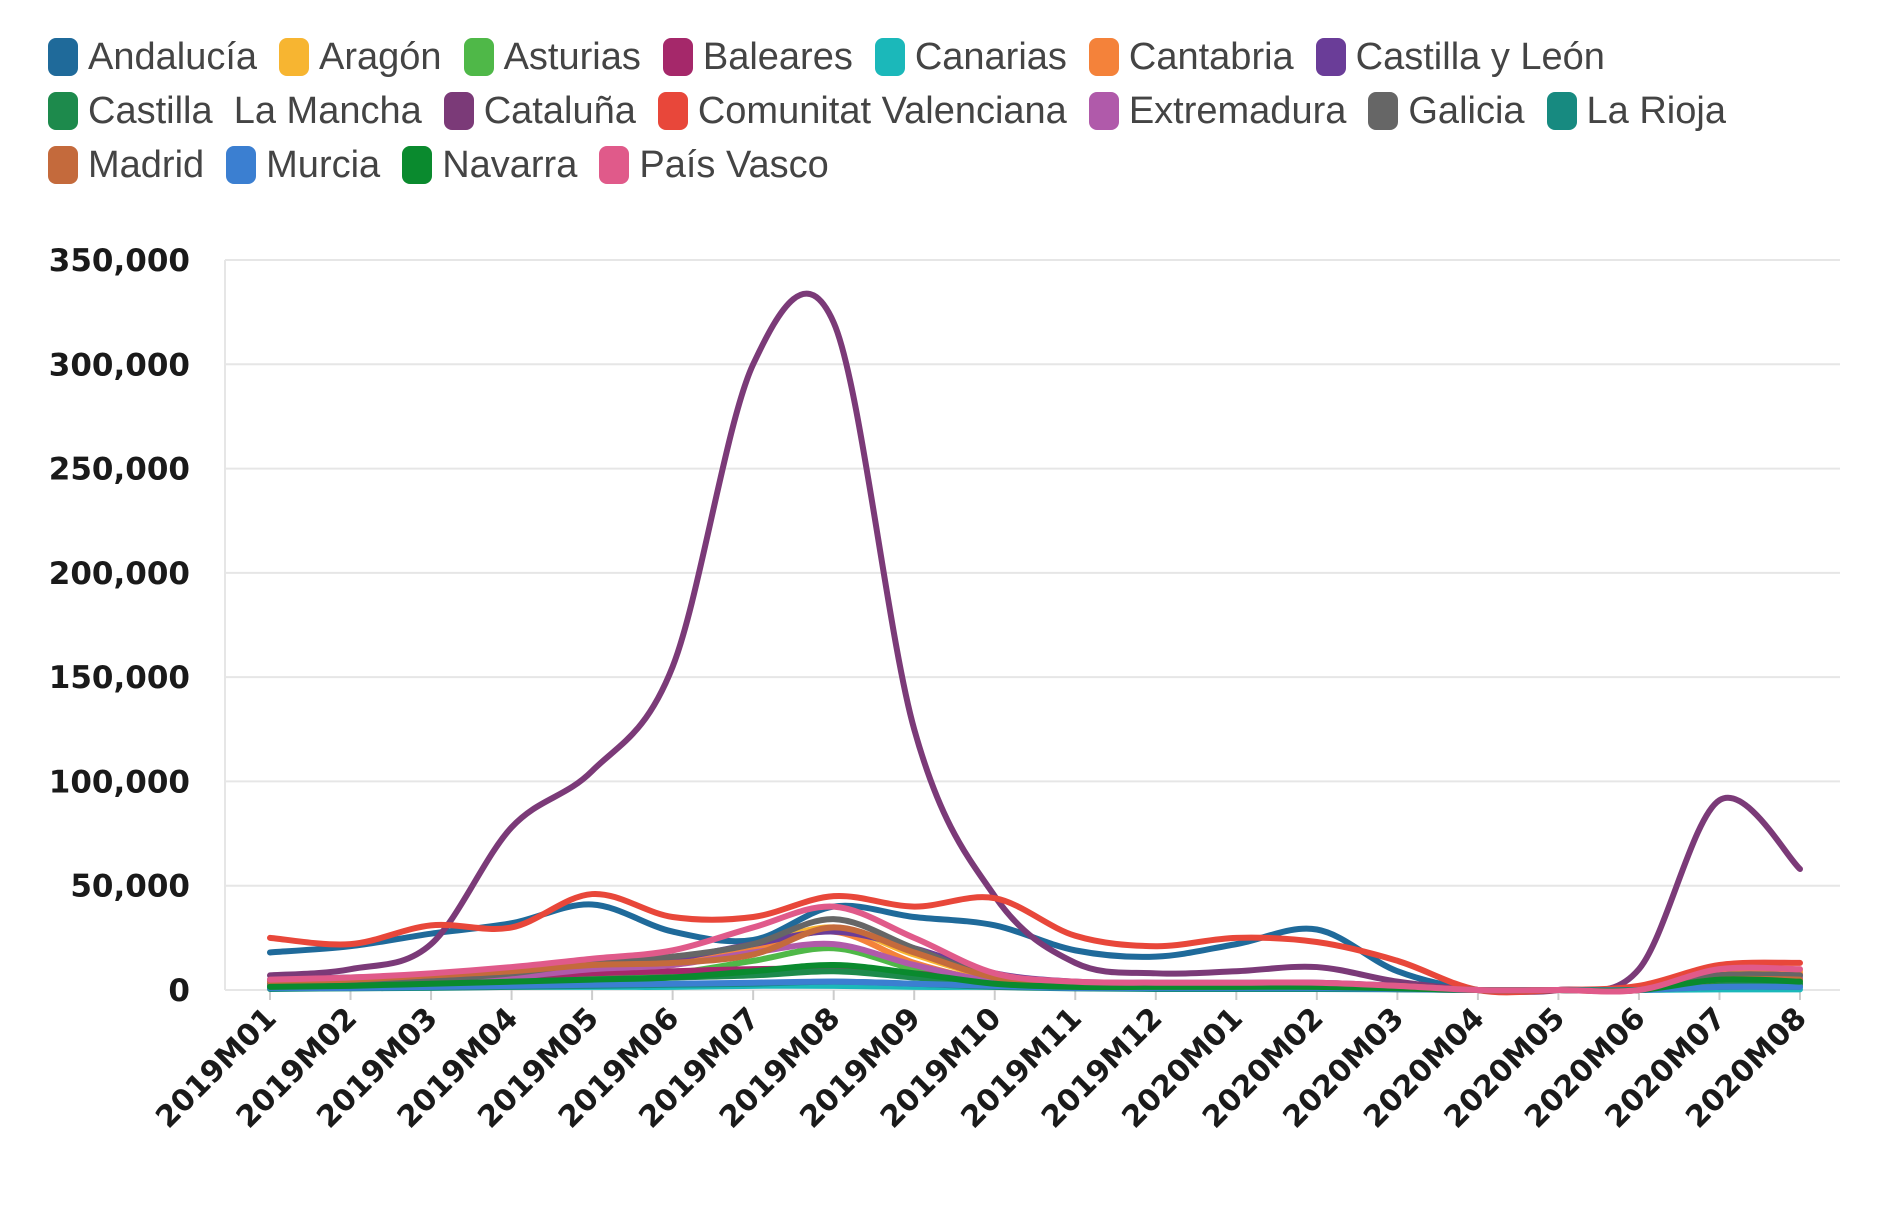 The width and height of the screenshot is (1877, 1222). Describe the element at coordinates (1480, 56) in the screenshot. I see `legend-label: Castilla y León` at that location.